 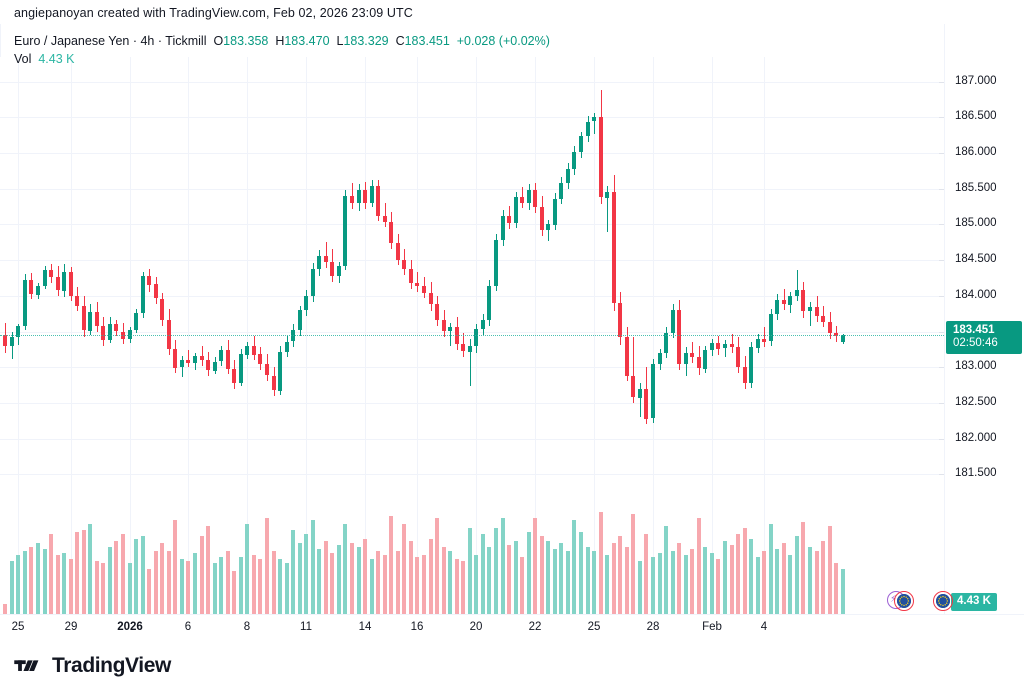 What do you see at coordinates (512, 629) in the screenshot?
I see `time-scale: 25 29 2026 6 8 11 14 16 20 22 25 28 Feb 4` at bounding box center [512, 629].